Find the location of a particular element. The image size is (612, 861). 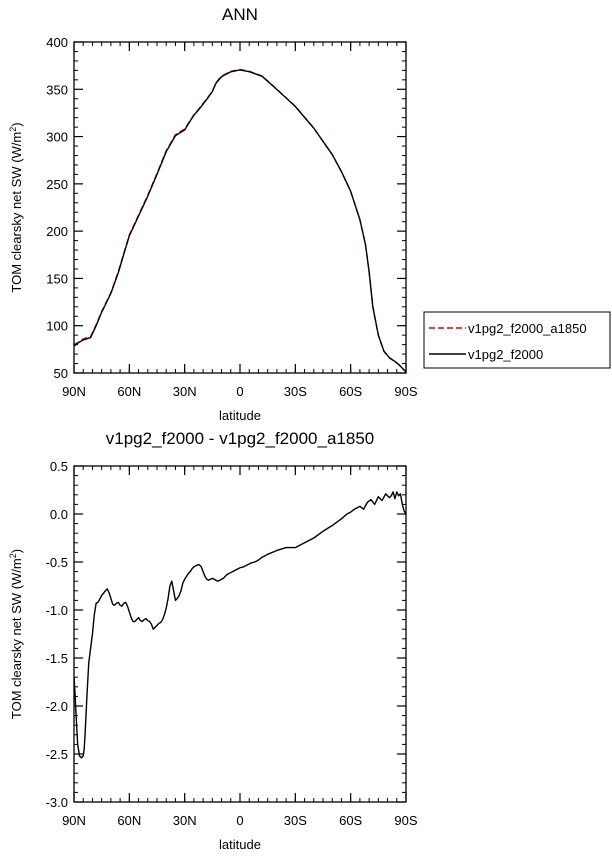

y-tick-label: -0.5 is located at coordinates (57, 562).